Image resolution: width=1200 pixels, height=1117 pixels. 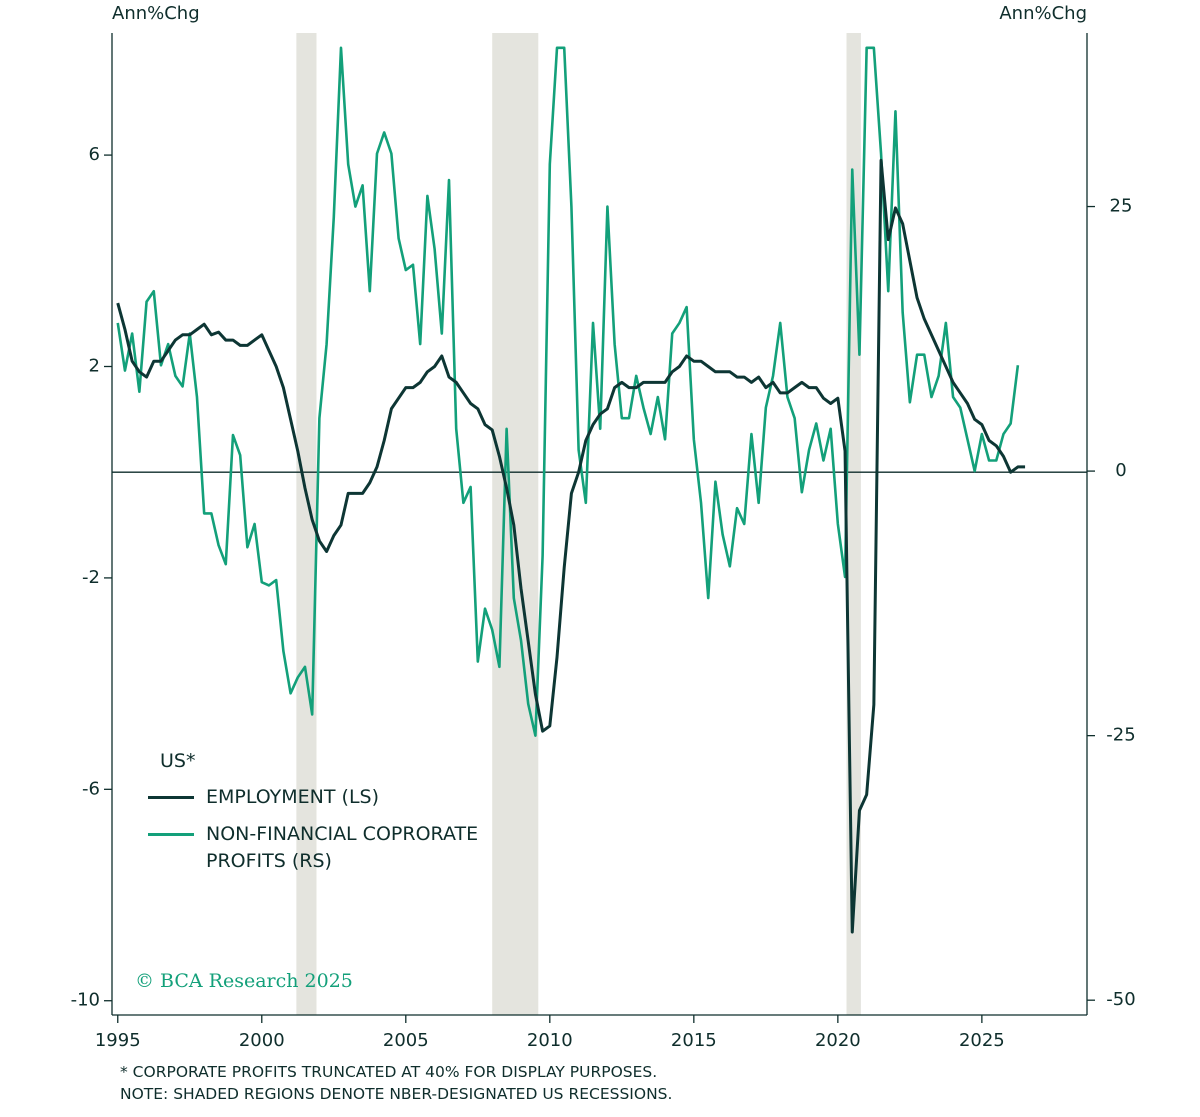 I want to click on x-tick-label: 2000, so click(x=262, y=1040).